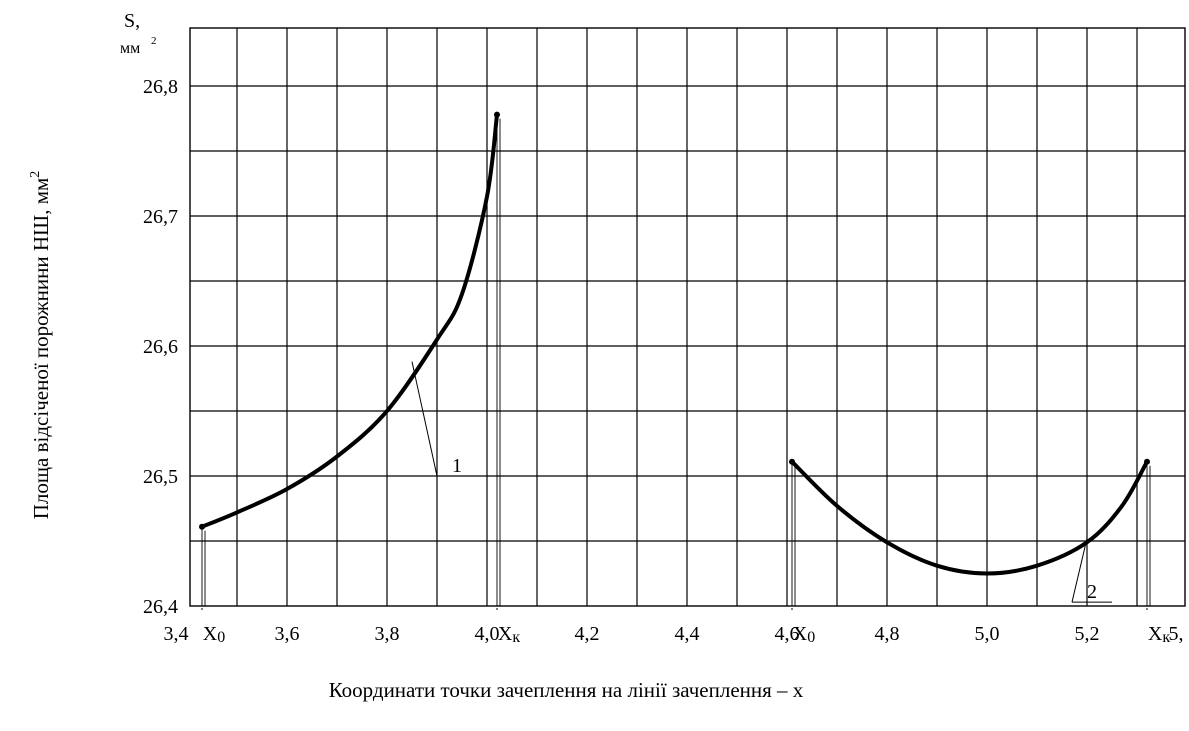  What do you see at coordinates (887, 634) in the screenshot?
I see `x-tick-label: 4,8` at bounding box center [887, 634].